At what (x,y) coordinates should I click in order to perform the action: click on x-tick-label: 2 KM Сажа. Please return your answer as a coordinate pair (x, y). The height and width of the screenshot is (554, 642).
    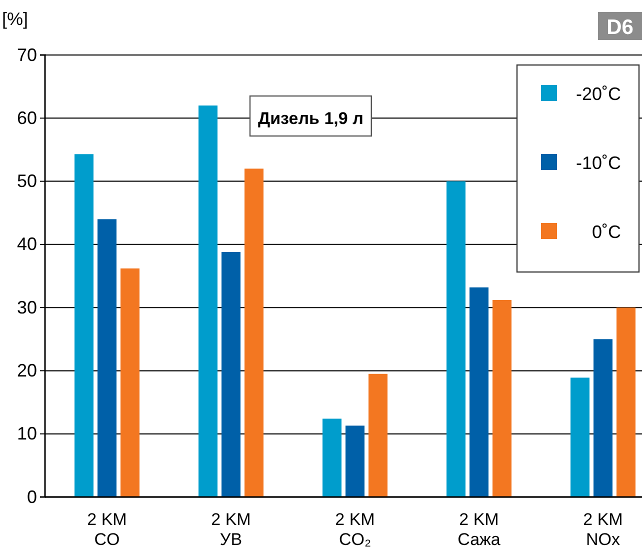
    Looking at the image, I should click on (479, 529).